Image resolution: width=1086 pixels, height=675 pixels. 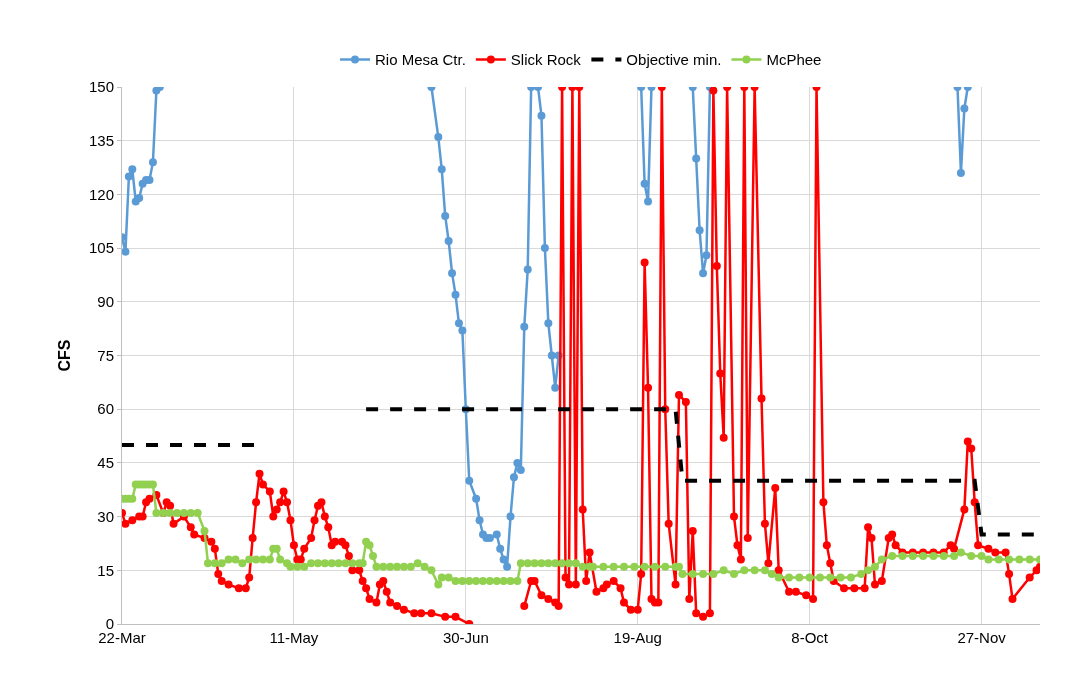 What do you see at coordinates (637, 637) in the screenshot?
I see `x-tick-label: 19-Aug` at bounding box center [637, 637].